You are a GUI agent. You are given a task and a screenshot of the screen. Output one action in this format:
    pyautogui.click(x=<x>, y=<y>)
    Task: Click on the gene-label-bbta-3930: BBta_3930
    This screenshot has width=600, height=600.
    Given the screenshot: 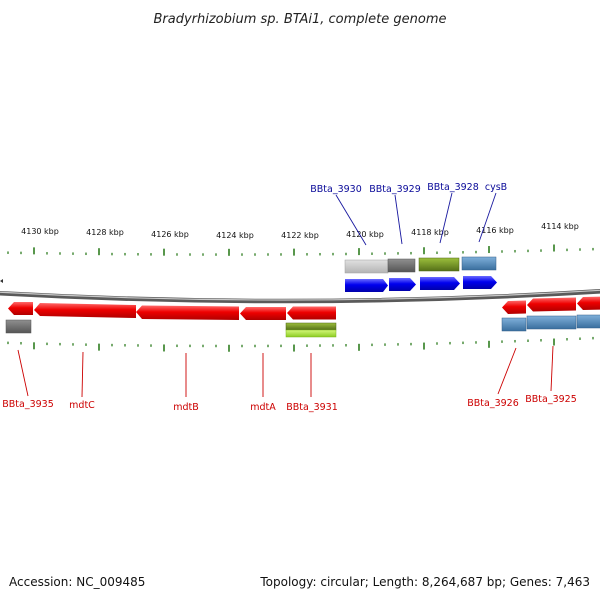 What is the action you would take?
    pyautogui.click(x=336, y=189)
    